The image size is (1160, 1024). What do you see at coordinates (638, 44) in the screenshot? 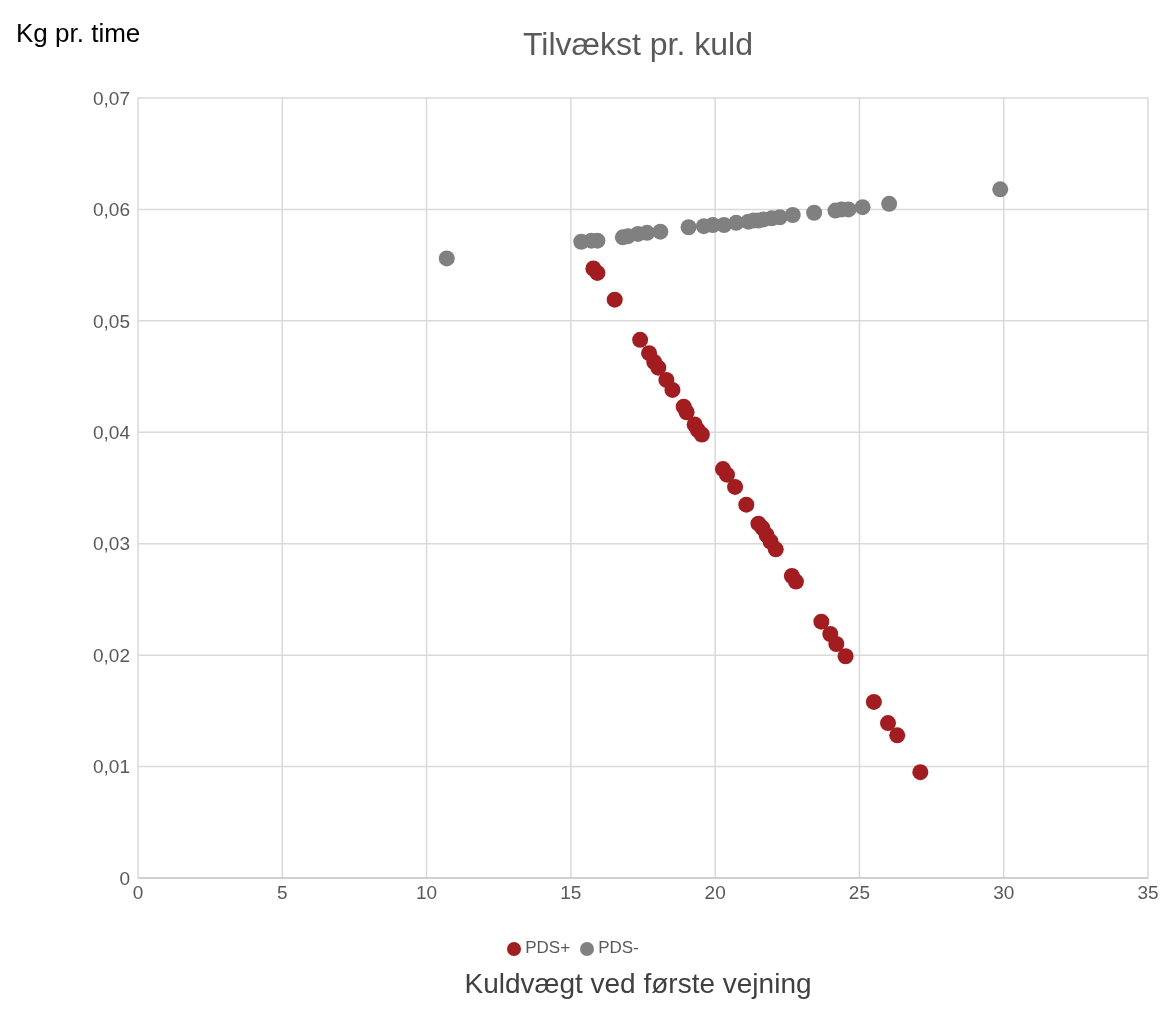
I see `chart-title: Tilvækst pr. kuld` at bounding box center [638, 44].